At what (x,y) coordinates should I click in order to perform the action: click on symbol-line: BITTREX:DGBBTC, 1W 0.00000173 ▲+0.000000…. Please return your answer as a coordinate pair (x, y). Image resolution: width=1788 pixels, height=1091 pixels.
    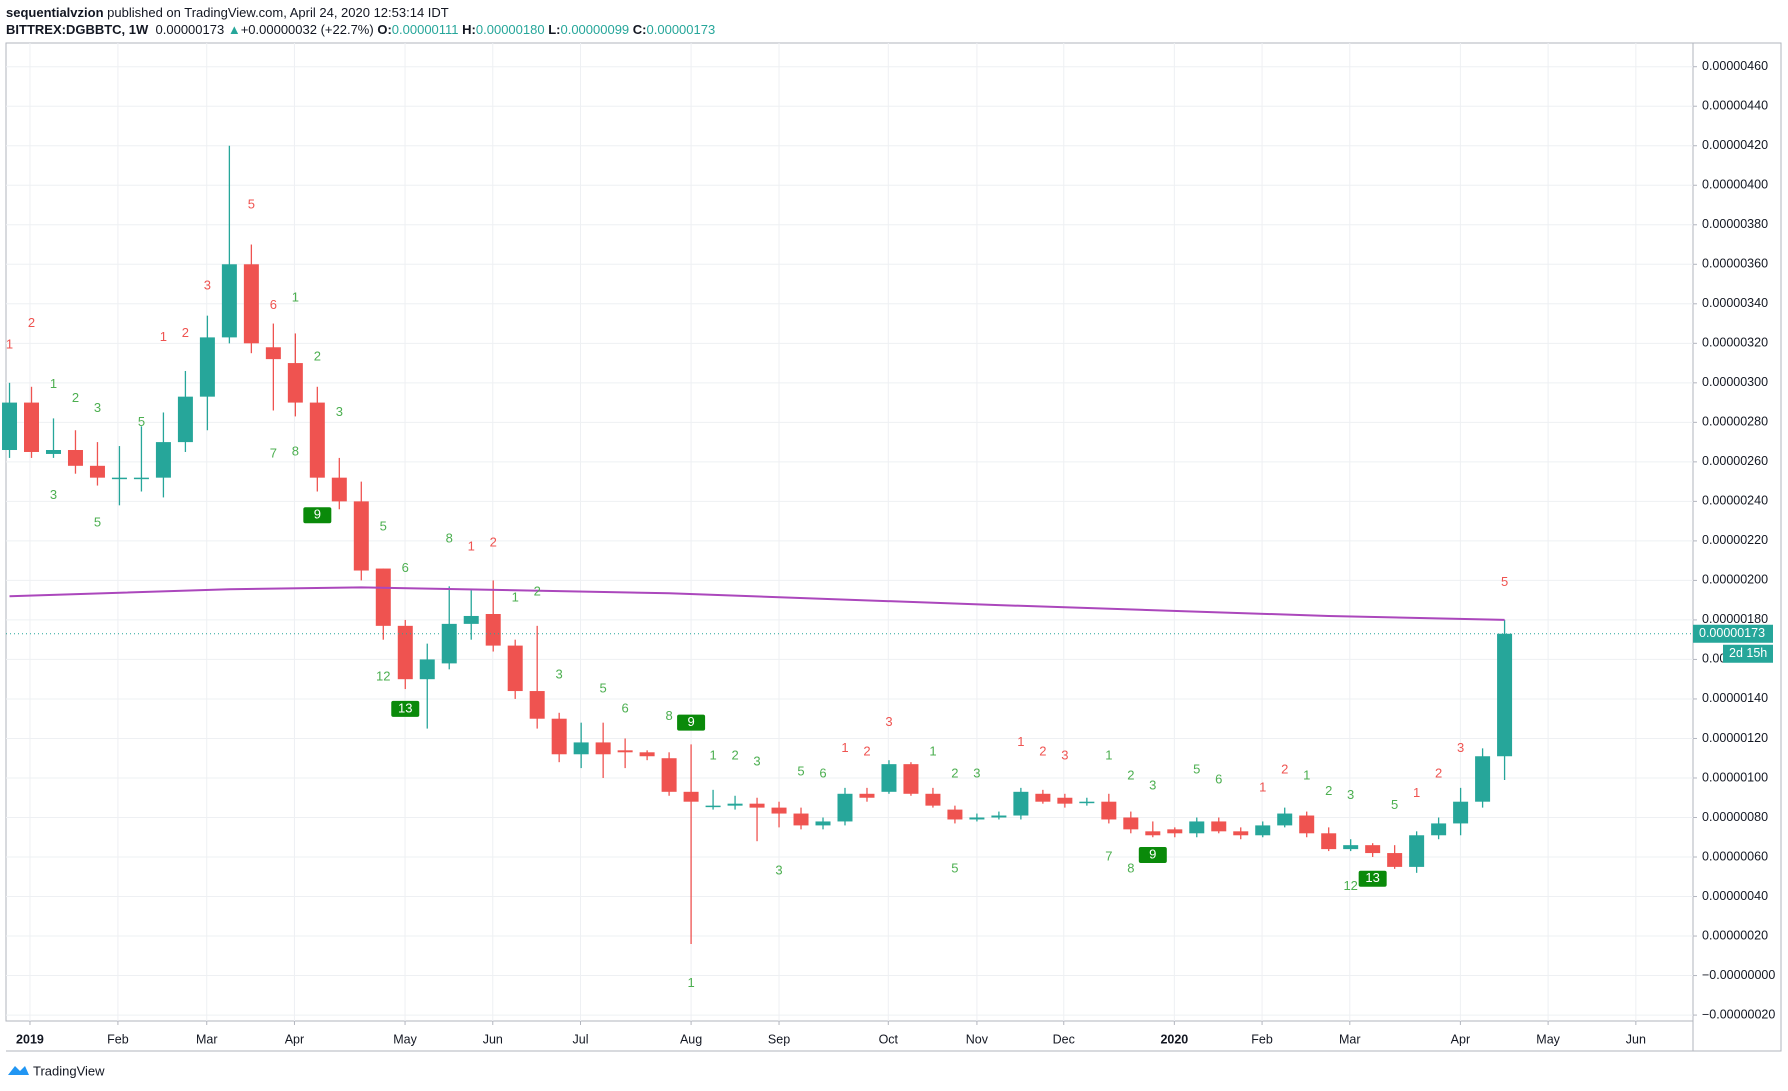
    Looking at the image, I should click on (360, 29).